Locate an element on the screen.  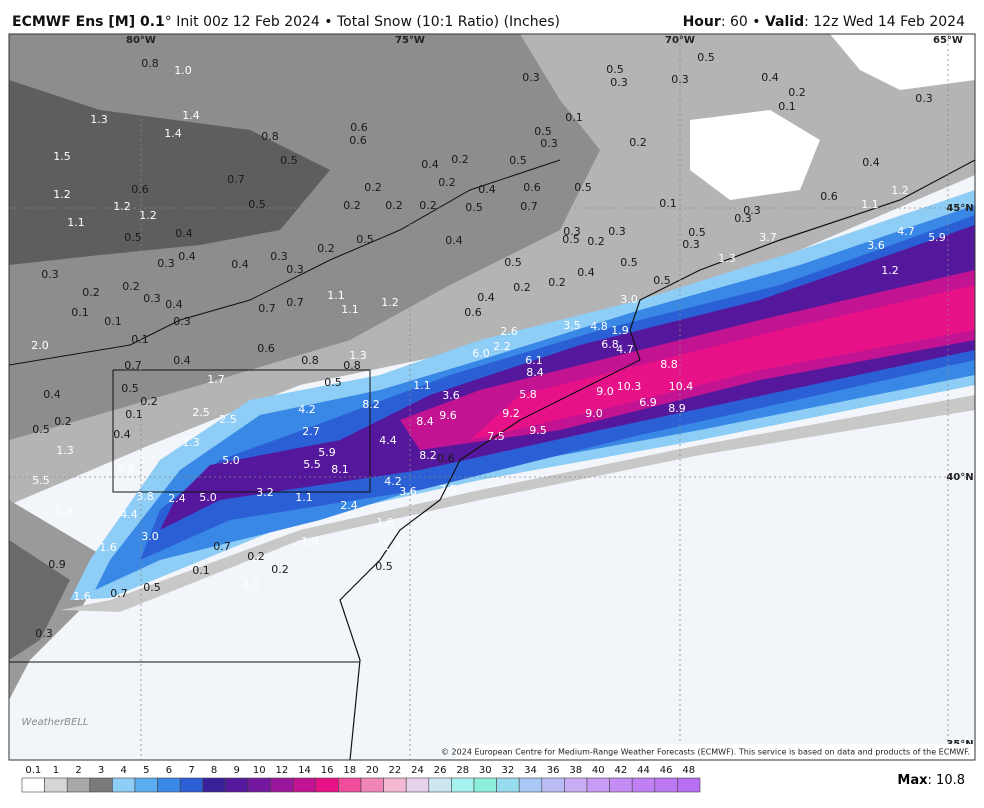
max: Max: 10.8 is located at coordinates (931, 780).